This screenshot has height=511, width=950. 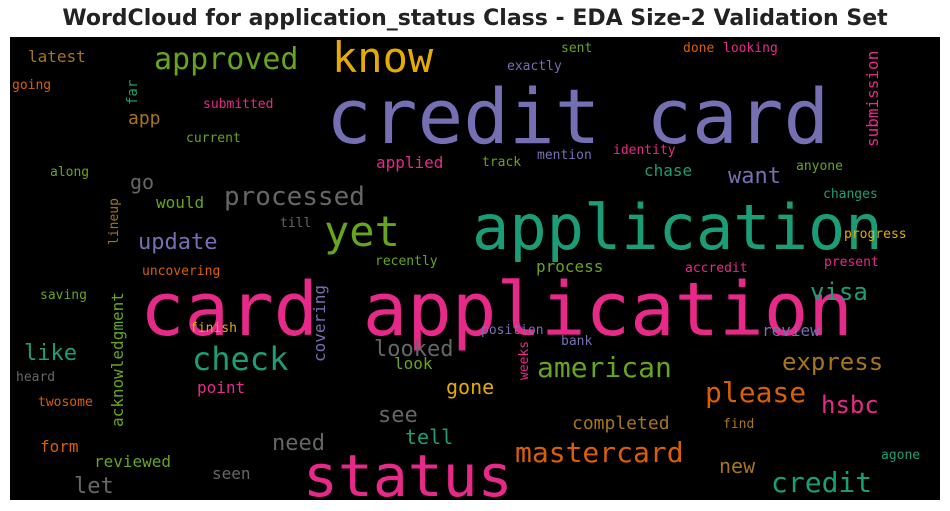 What do you see at coordinates (578, 116) in the screenshot?
I see `word-credit-card: credit card` at bounding box center [578, 116].